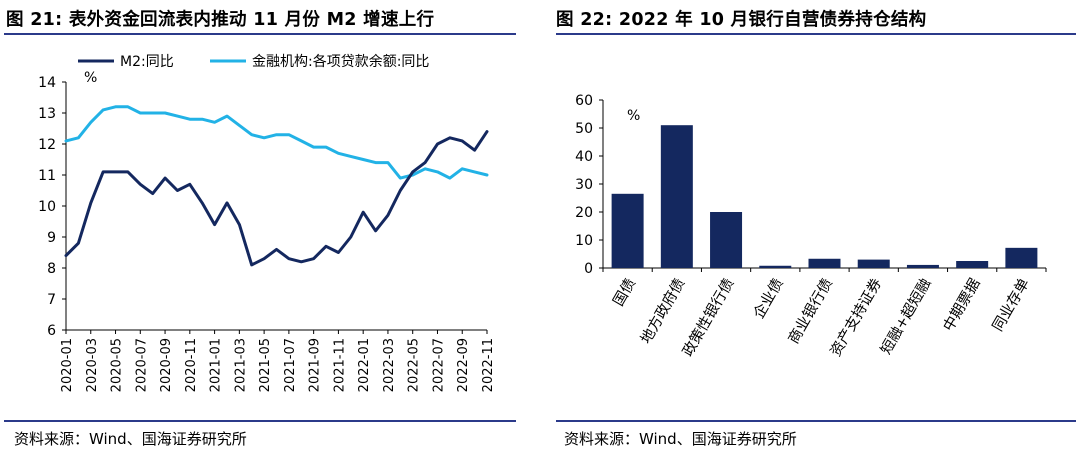 The image size is (1080, 452). I want to click on y-tick-label: 0, so click(588, 269).